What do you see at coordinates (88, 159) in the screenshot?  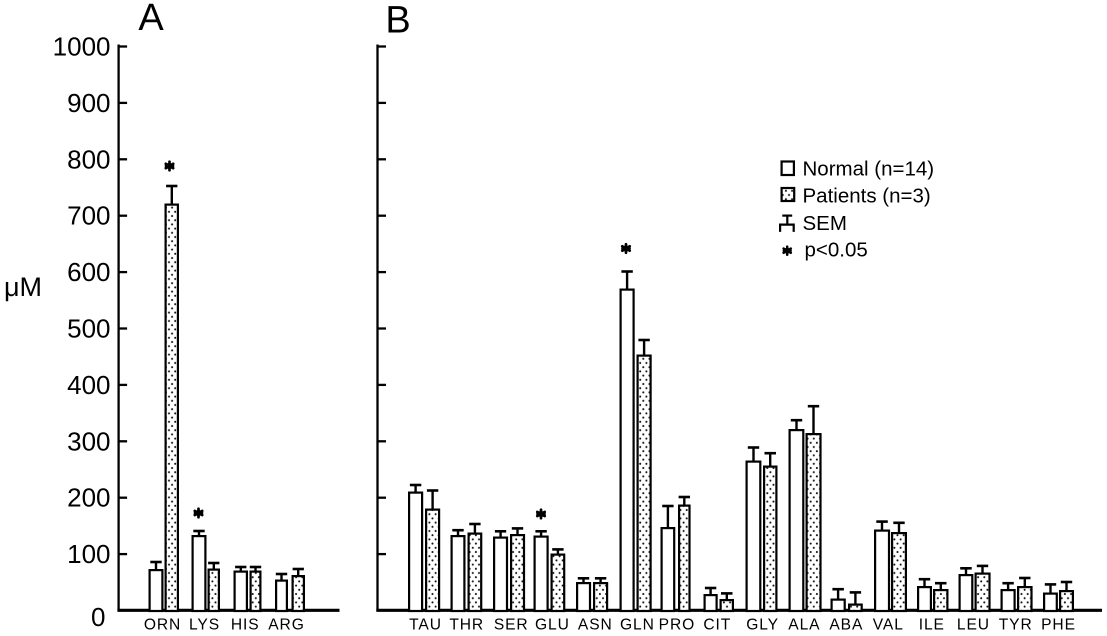 I see `svg-text: 800` at bounding box center [88, 159].